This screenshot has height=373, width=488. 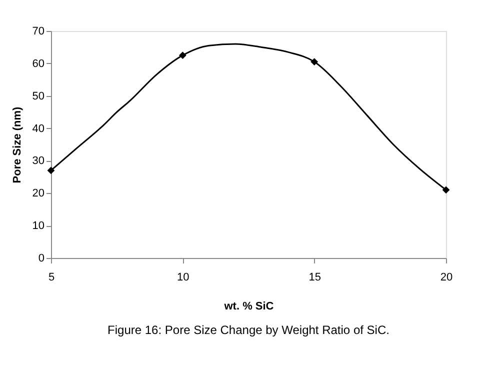 What do you see at coordinates (38, 96) in the screenshot?
I see `y-tick-label: 50` at bounding box center [38, 96].